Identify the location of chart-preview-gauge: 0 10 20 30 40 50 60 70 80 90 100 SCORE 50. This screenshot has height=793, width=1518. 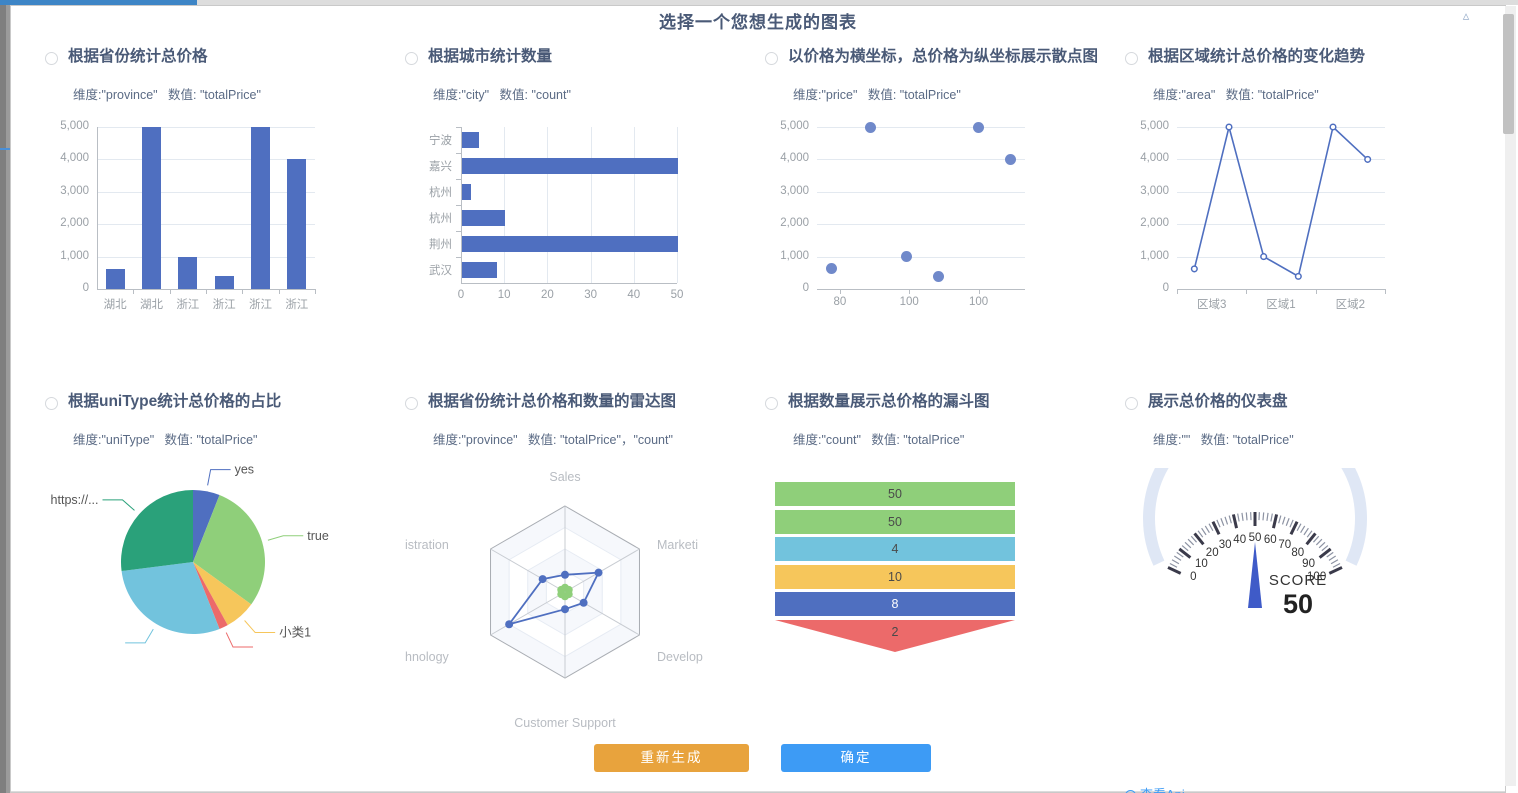
(1298, 575).